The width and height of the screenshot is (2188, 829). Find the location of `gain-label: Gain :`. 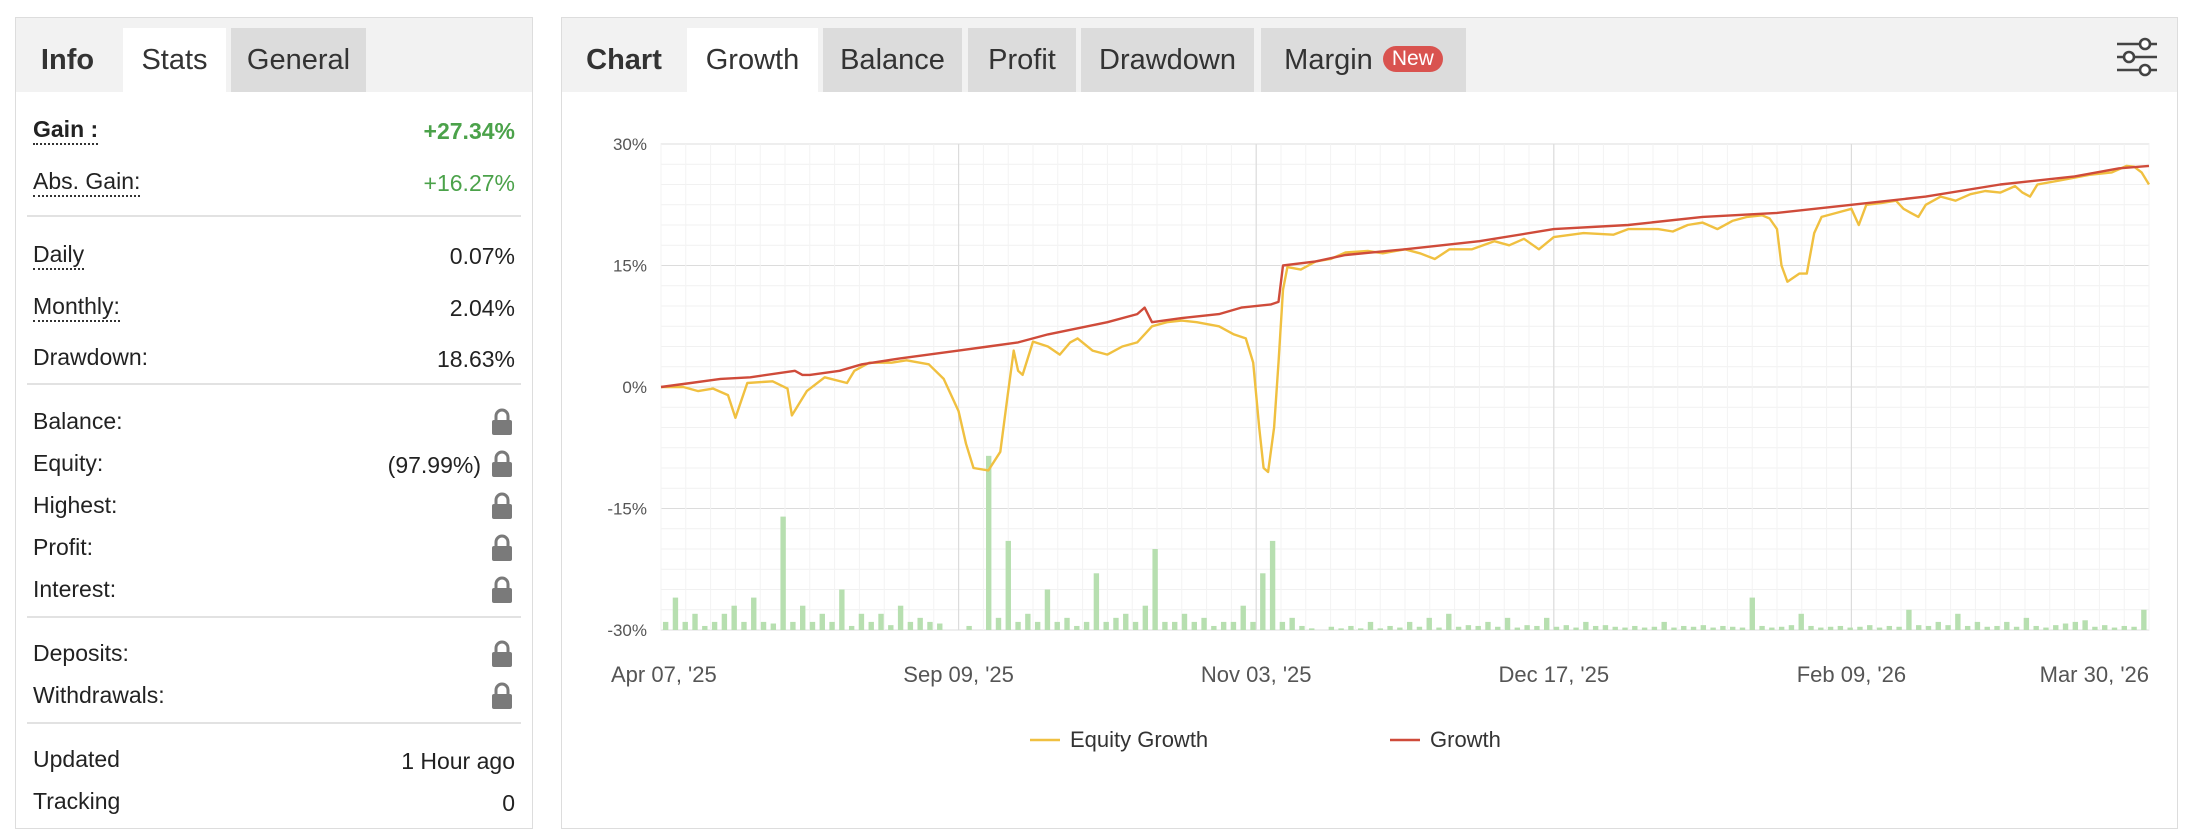

gain-label: Gain : is located at coordinates (66, 130).